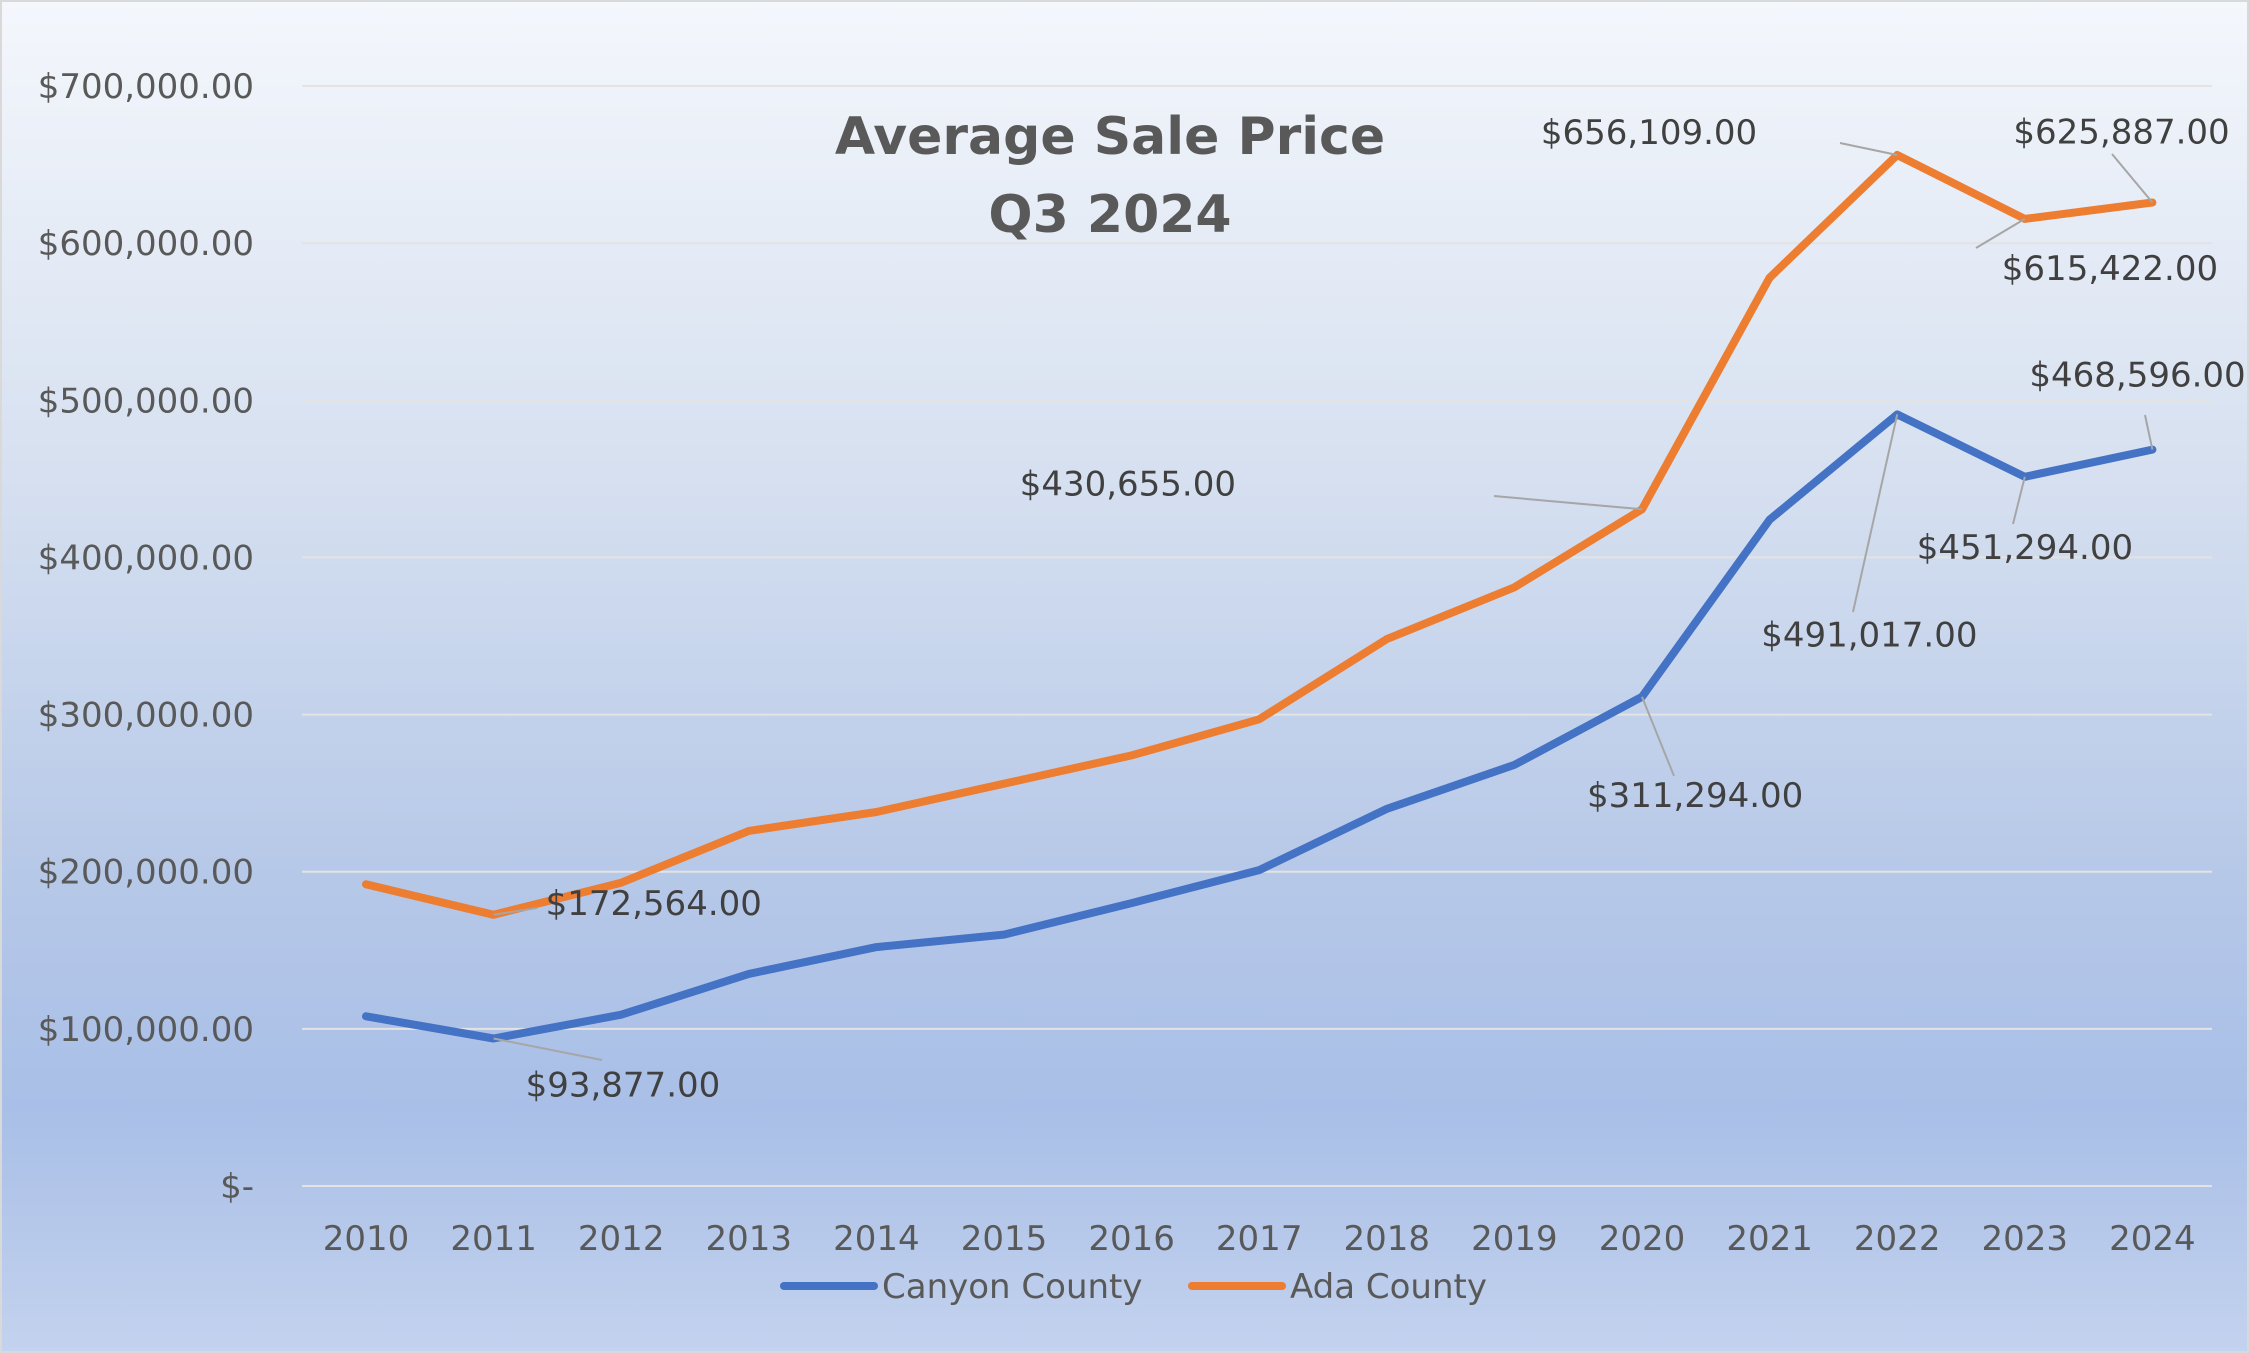 The image size is (2249, 1353). What do you see at coordinates (146, 558) in the screenshot?
I see `y-tick-label: $400,000.00` at bounding box center [146, 558].